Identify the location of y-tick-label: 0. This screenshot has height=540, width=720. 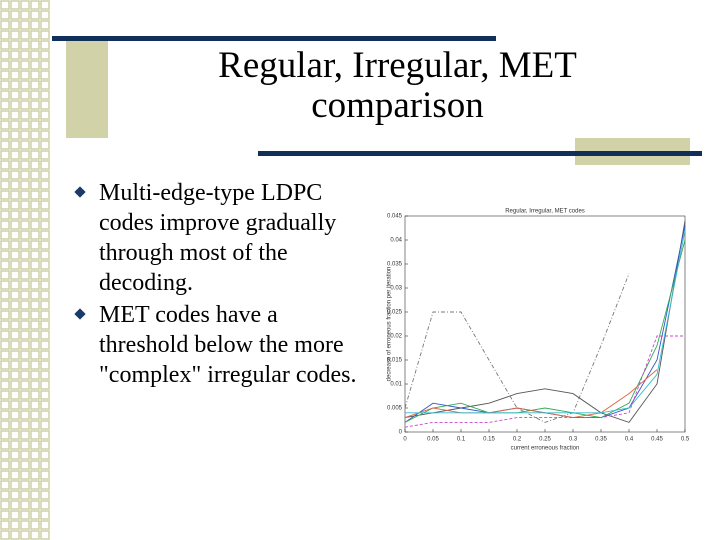
(401, 433).